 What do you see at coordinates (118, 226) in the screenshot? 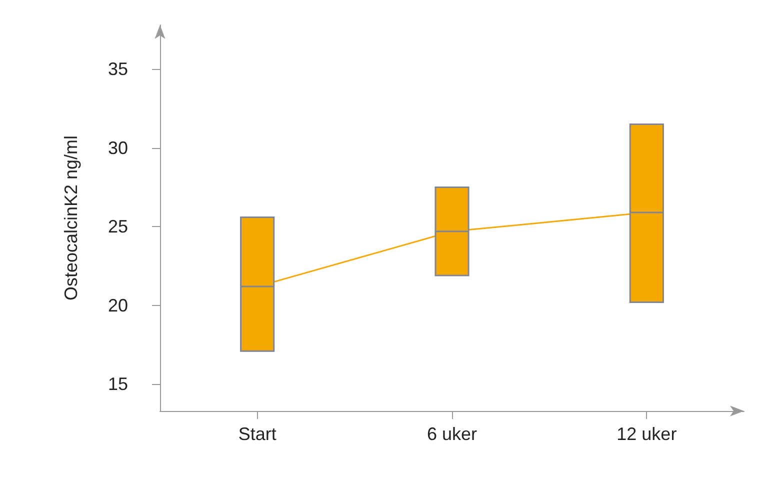
I see `y-tick-label: 25` at bounding box center [118, 226].